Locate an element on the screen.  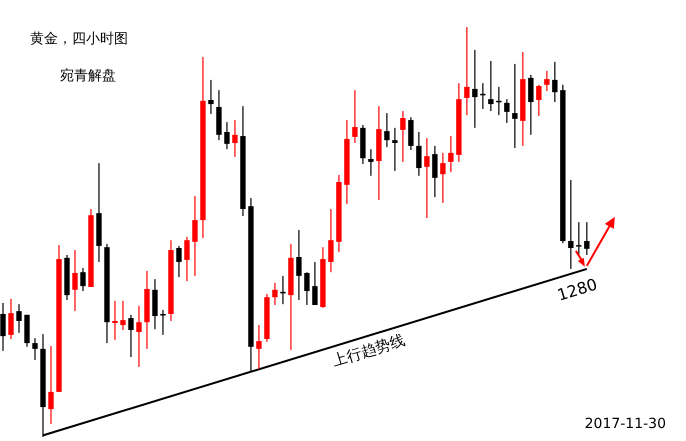
text: 宛青解盘 is located at coordinates (88, 76).